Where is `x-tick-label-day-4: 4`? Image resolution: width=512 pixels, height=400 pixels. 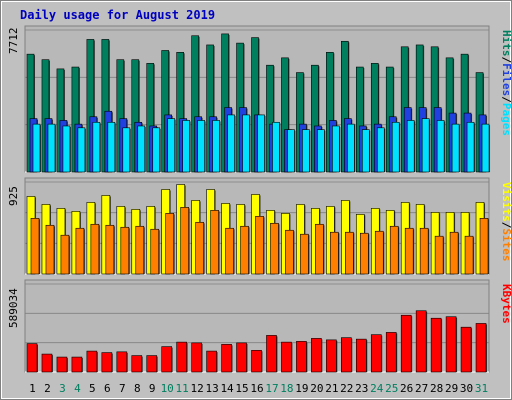
x-tick-label-day-4: 4 is located at coordinates (77, 388).